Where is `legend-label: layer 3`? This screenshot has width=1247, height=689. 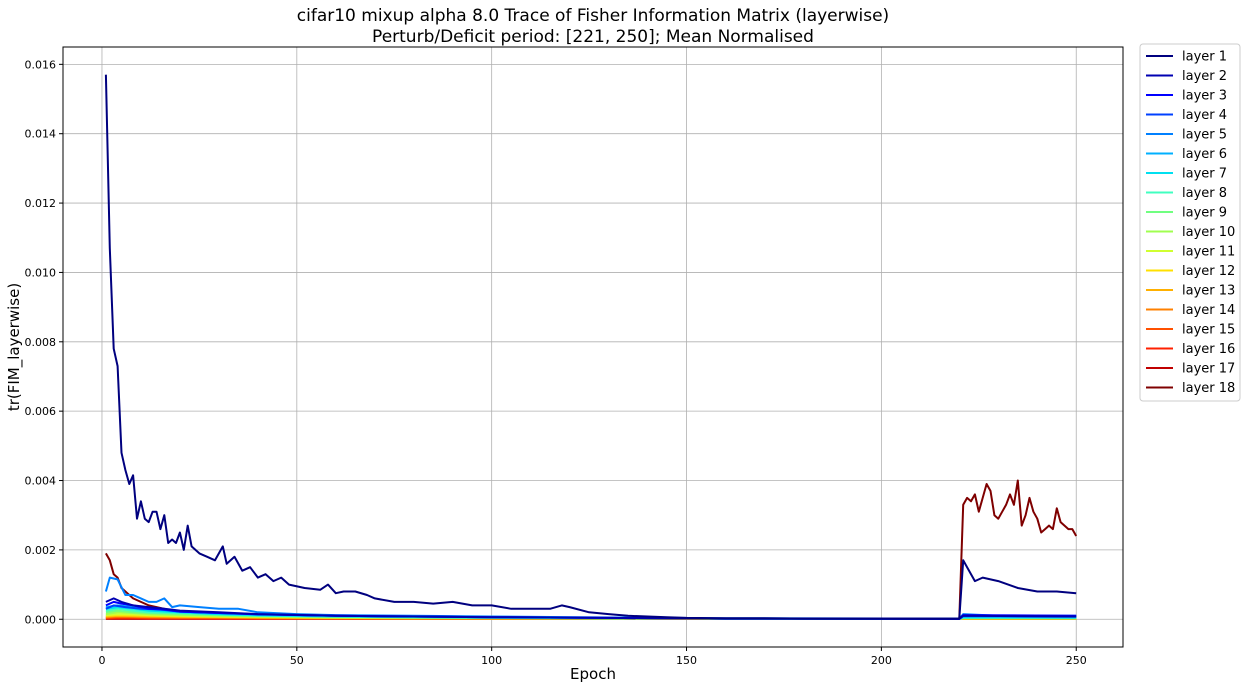
legend-label: layer 3 is located at coordinates (1204, 96).